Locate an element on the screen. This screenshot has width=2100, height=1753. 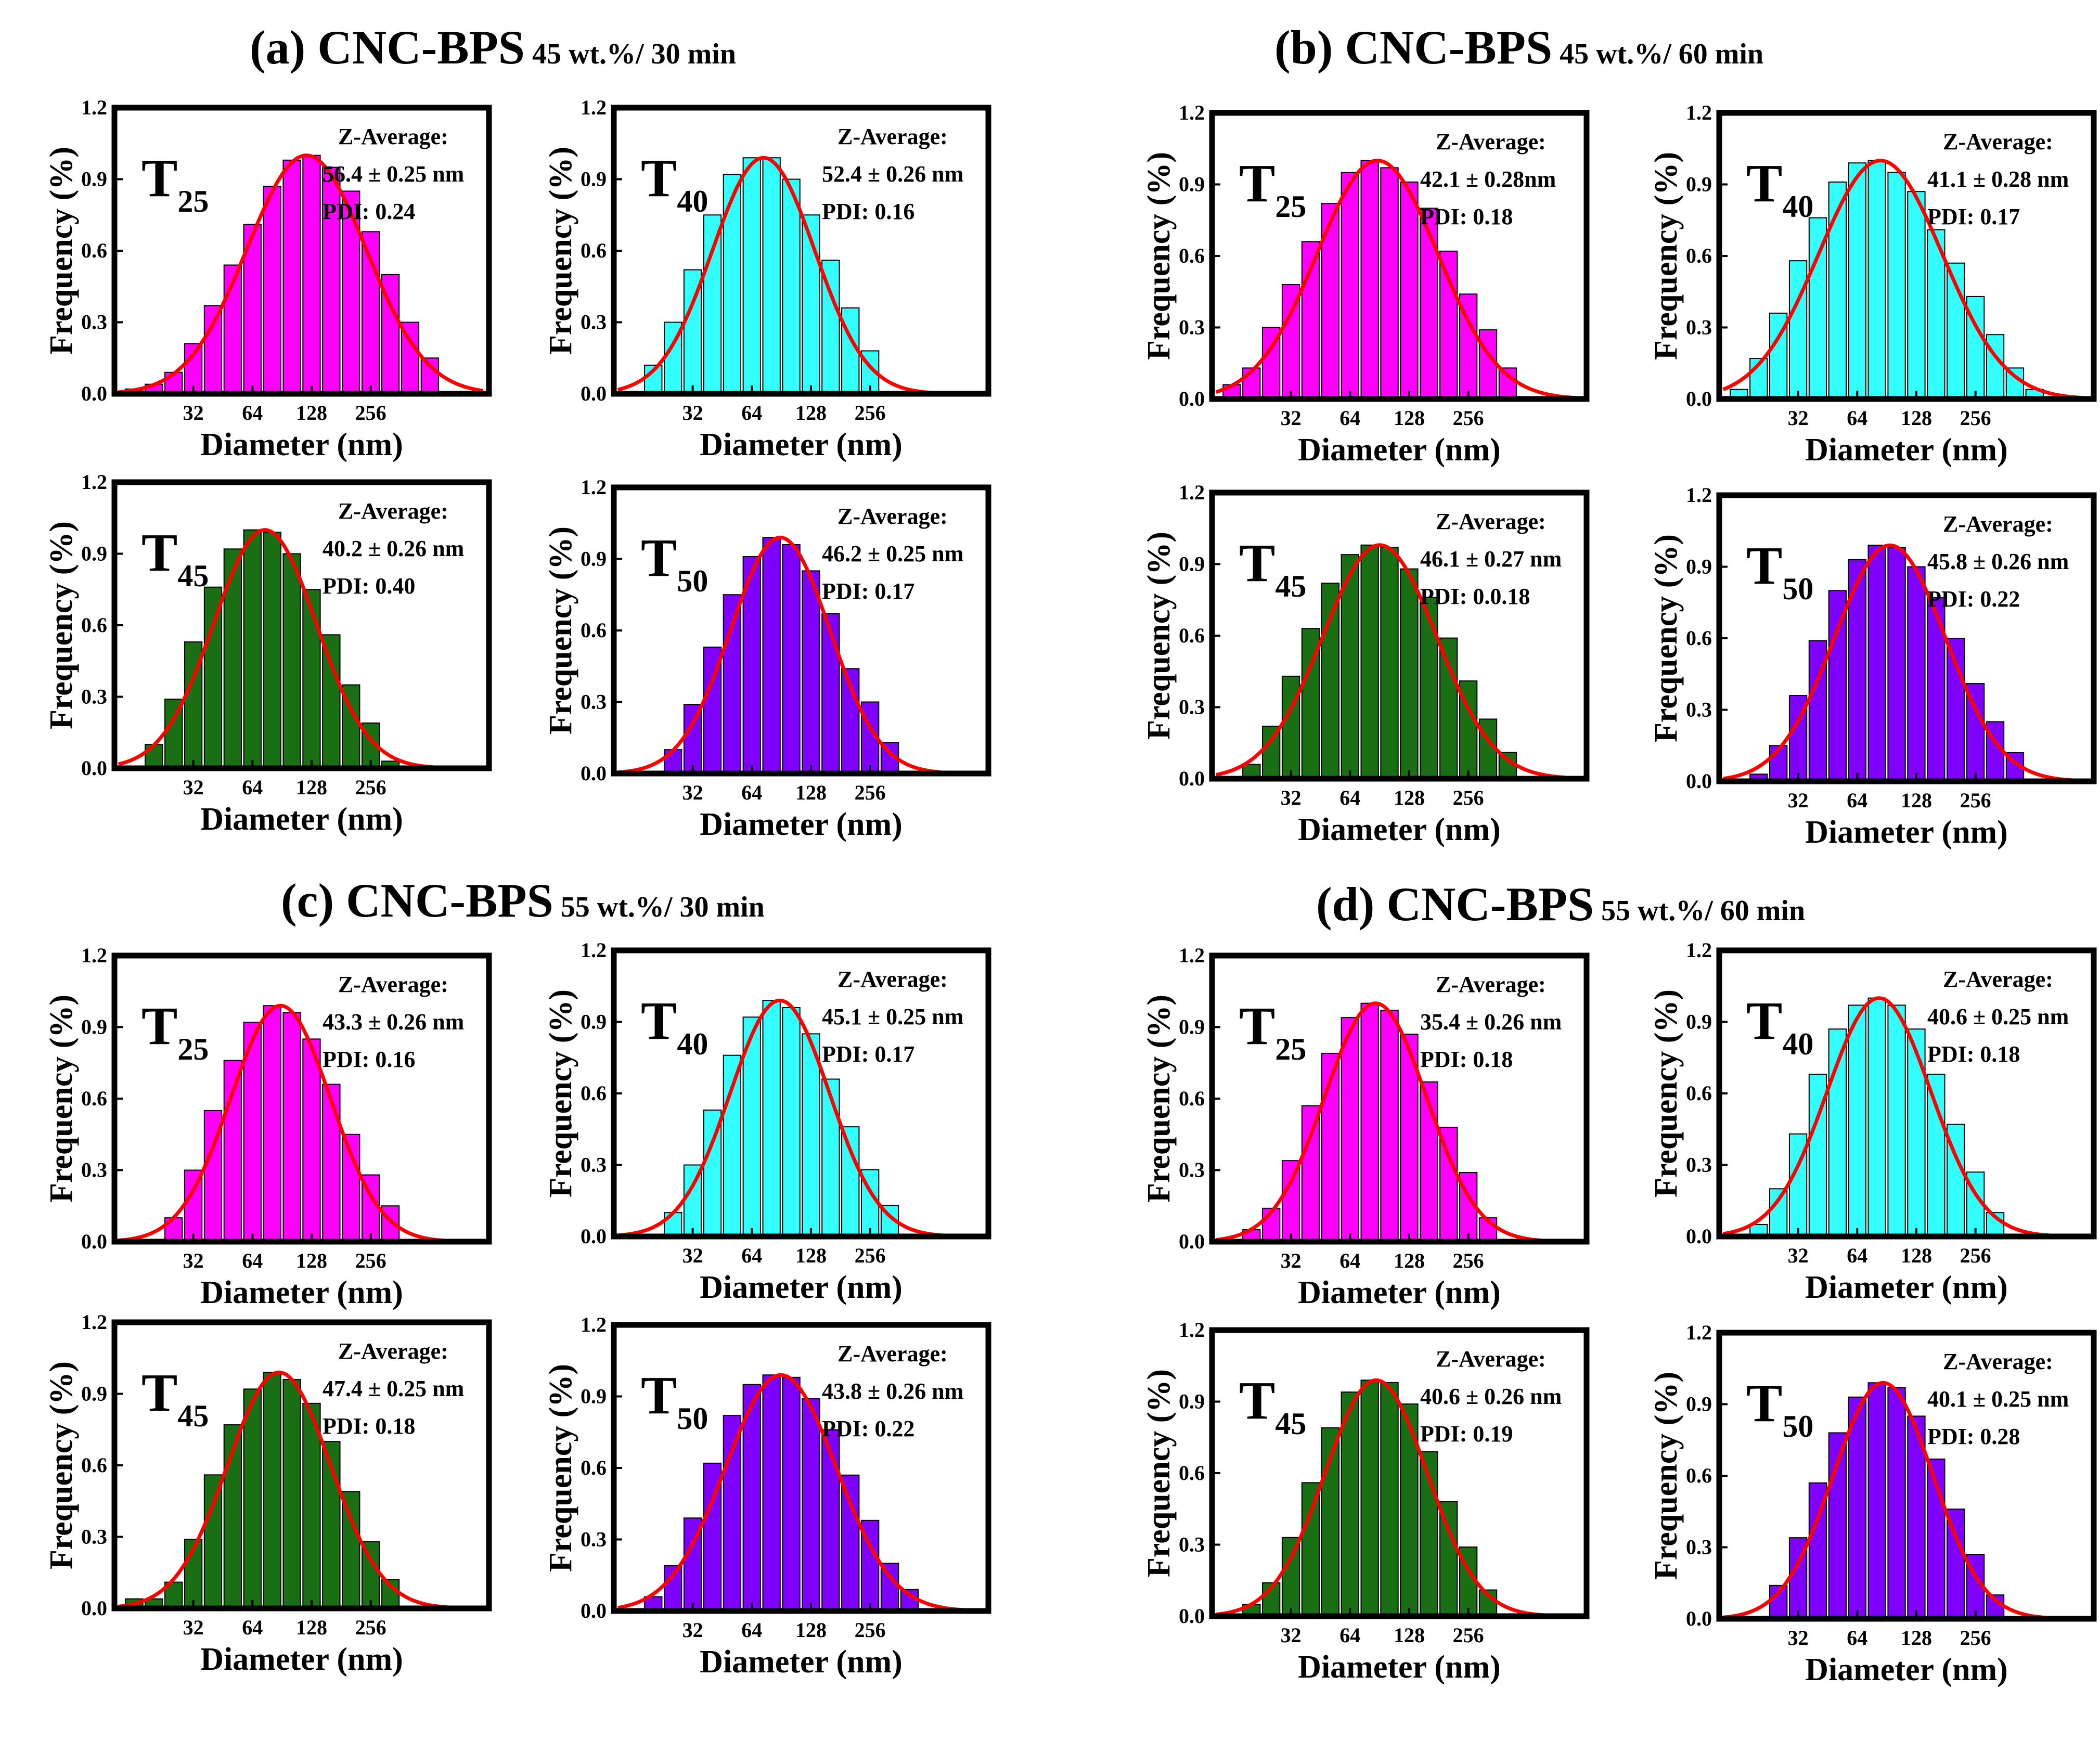
annotation-pdi: PDI: 0.16 is located at coordinates (868, 211).